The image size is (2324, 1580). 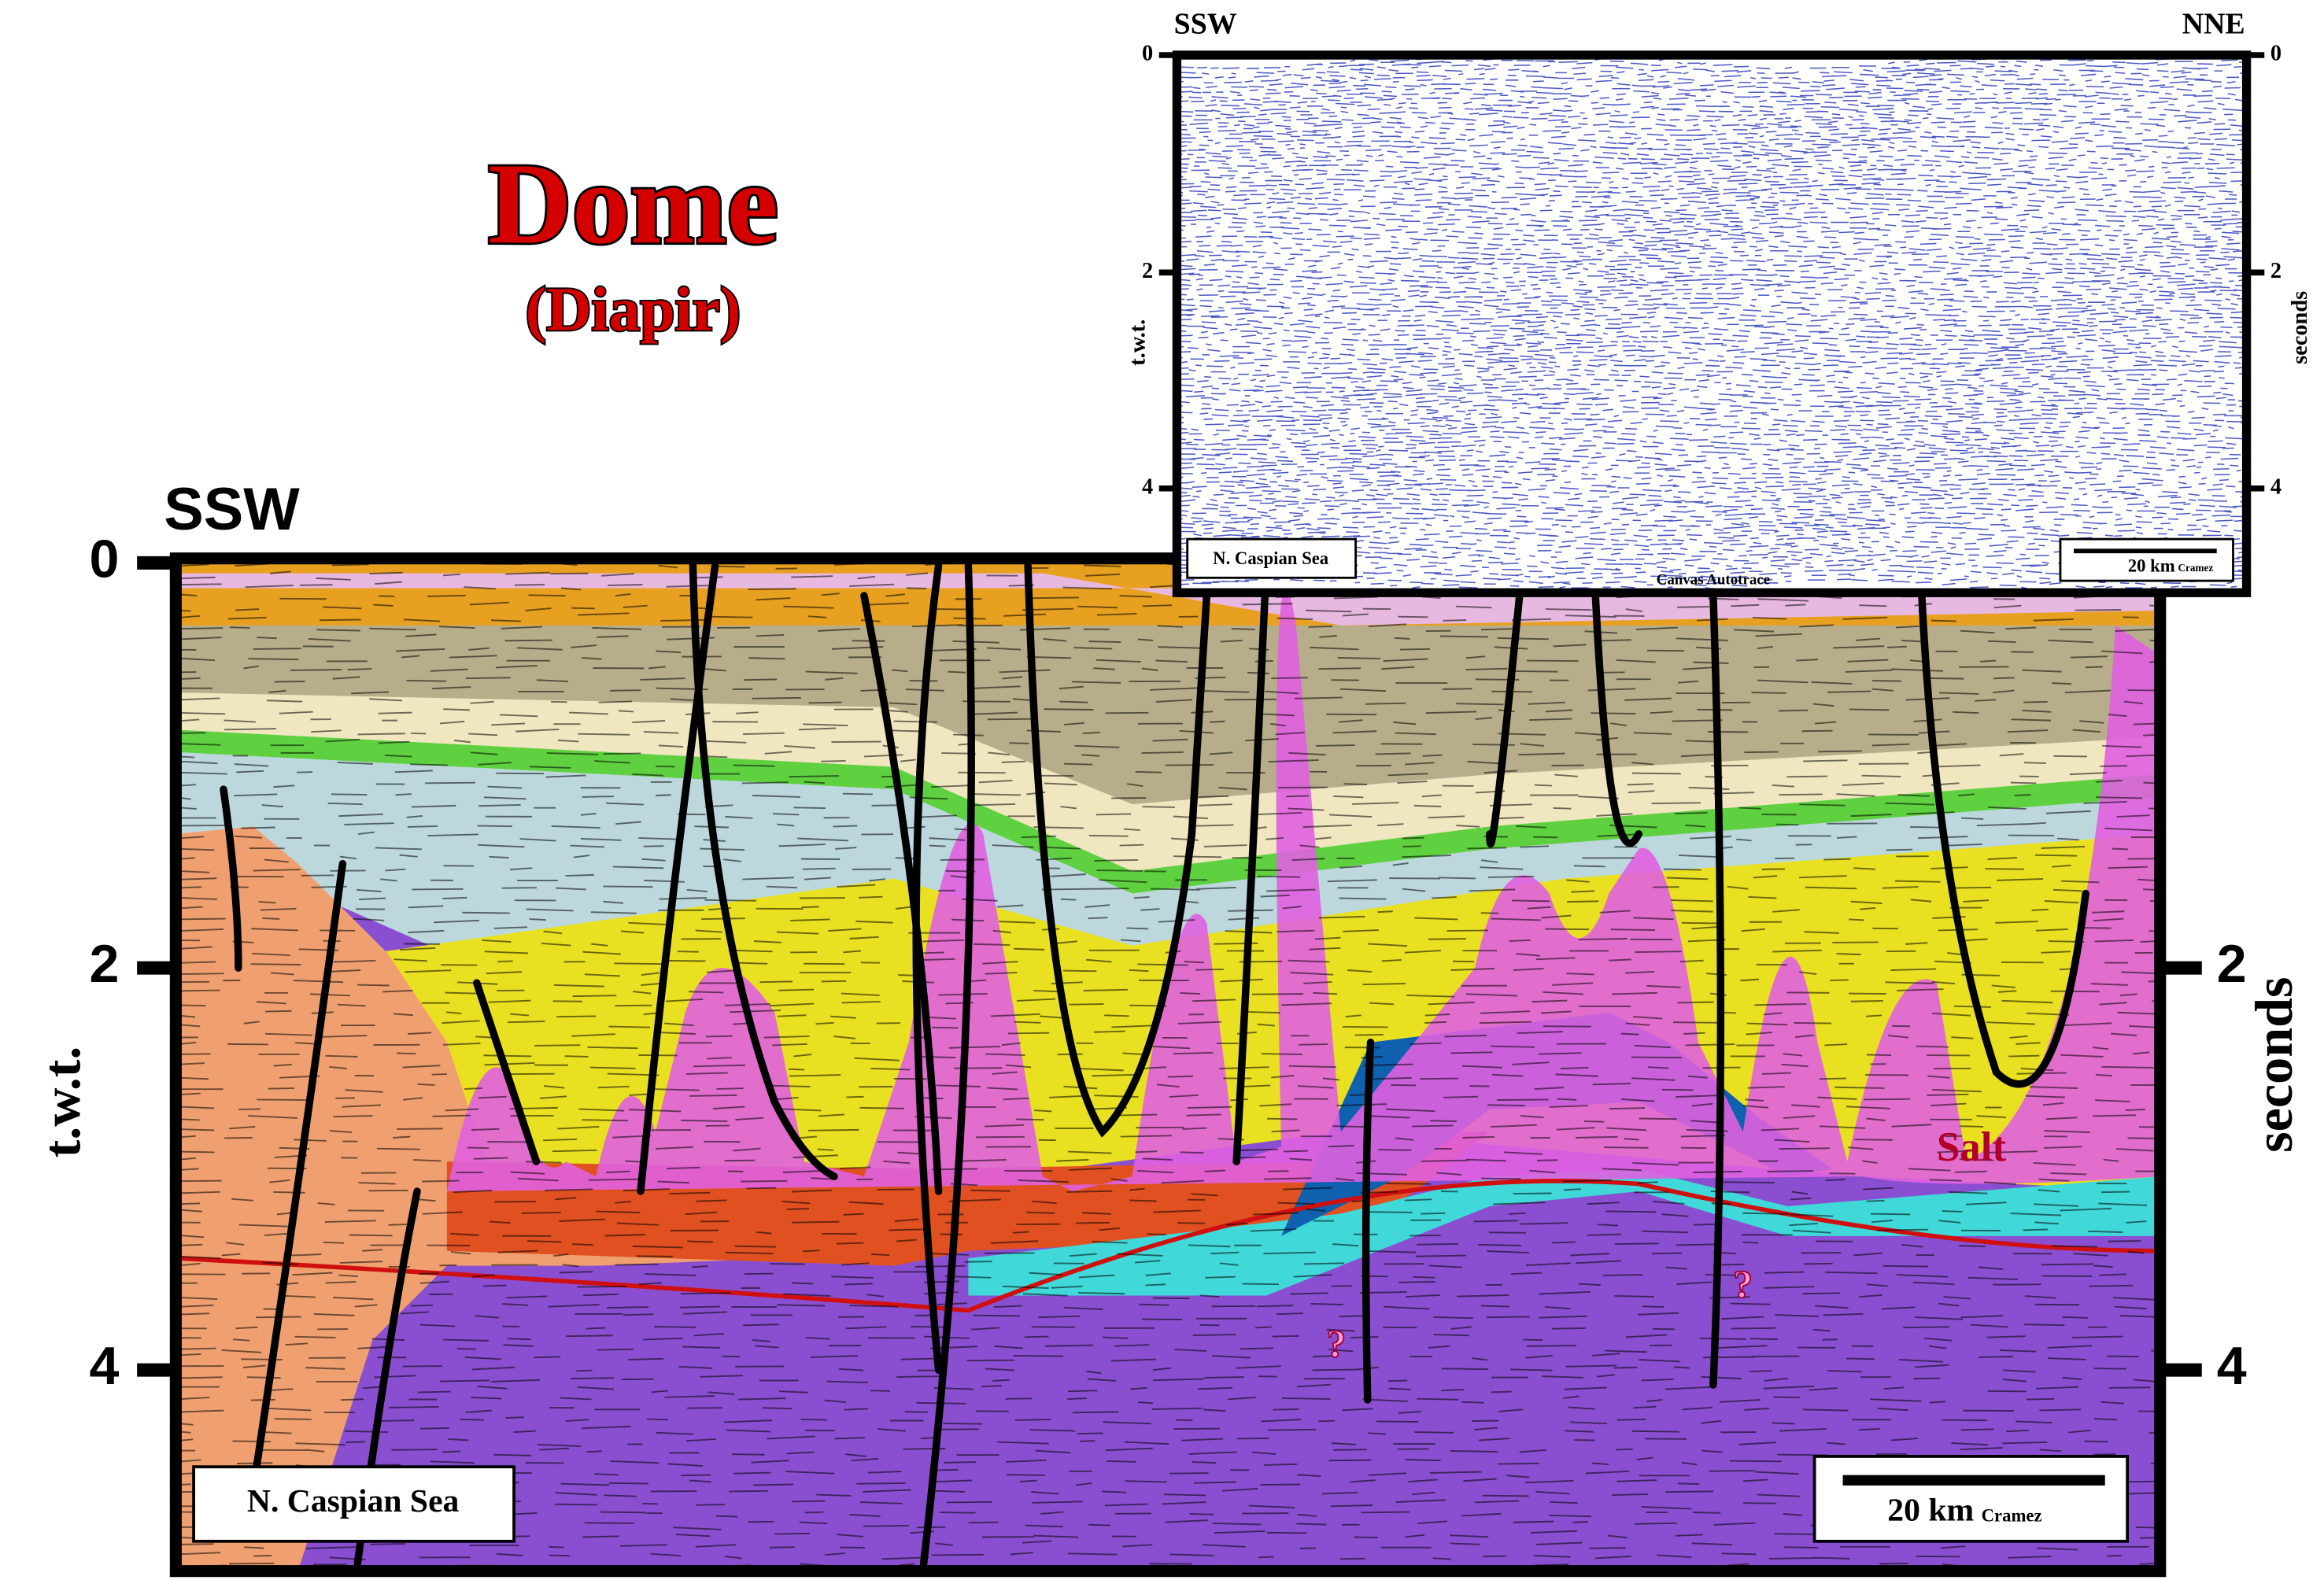 I want to click on scale-box, so click(x=1971, y=1499).